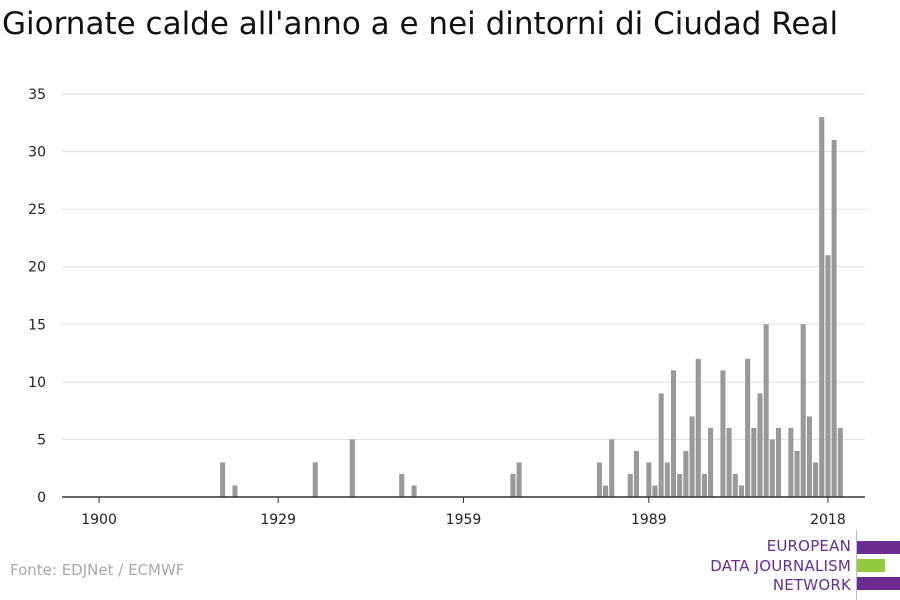  I want to click on x-tick-label: 1929, so click(278, 520).